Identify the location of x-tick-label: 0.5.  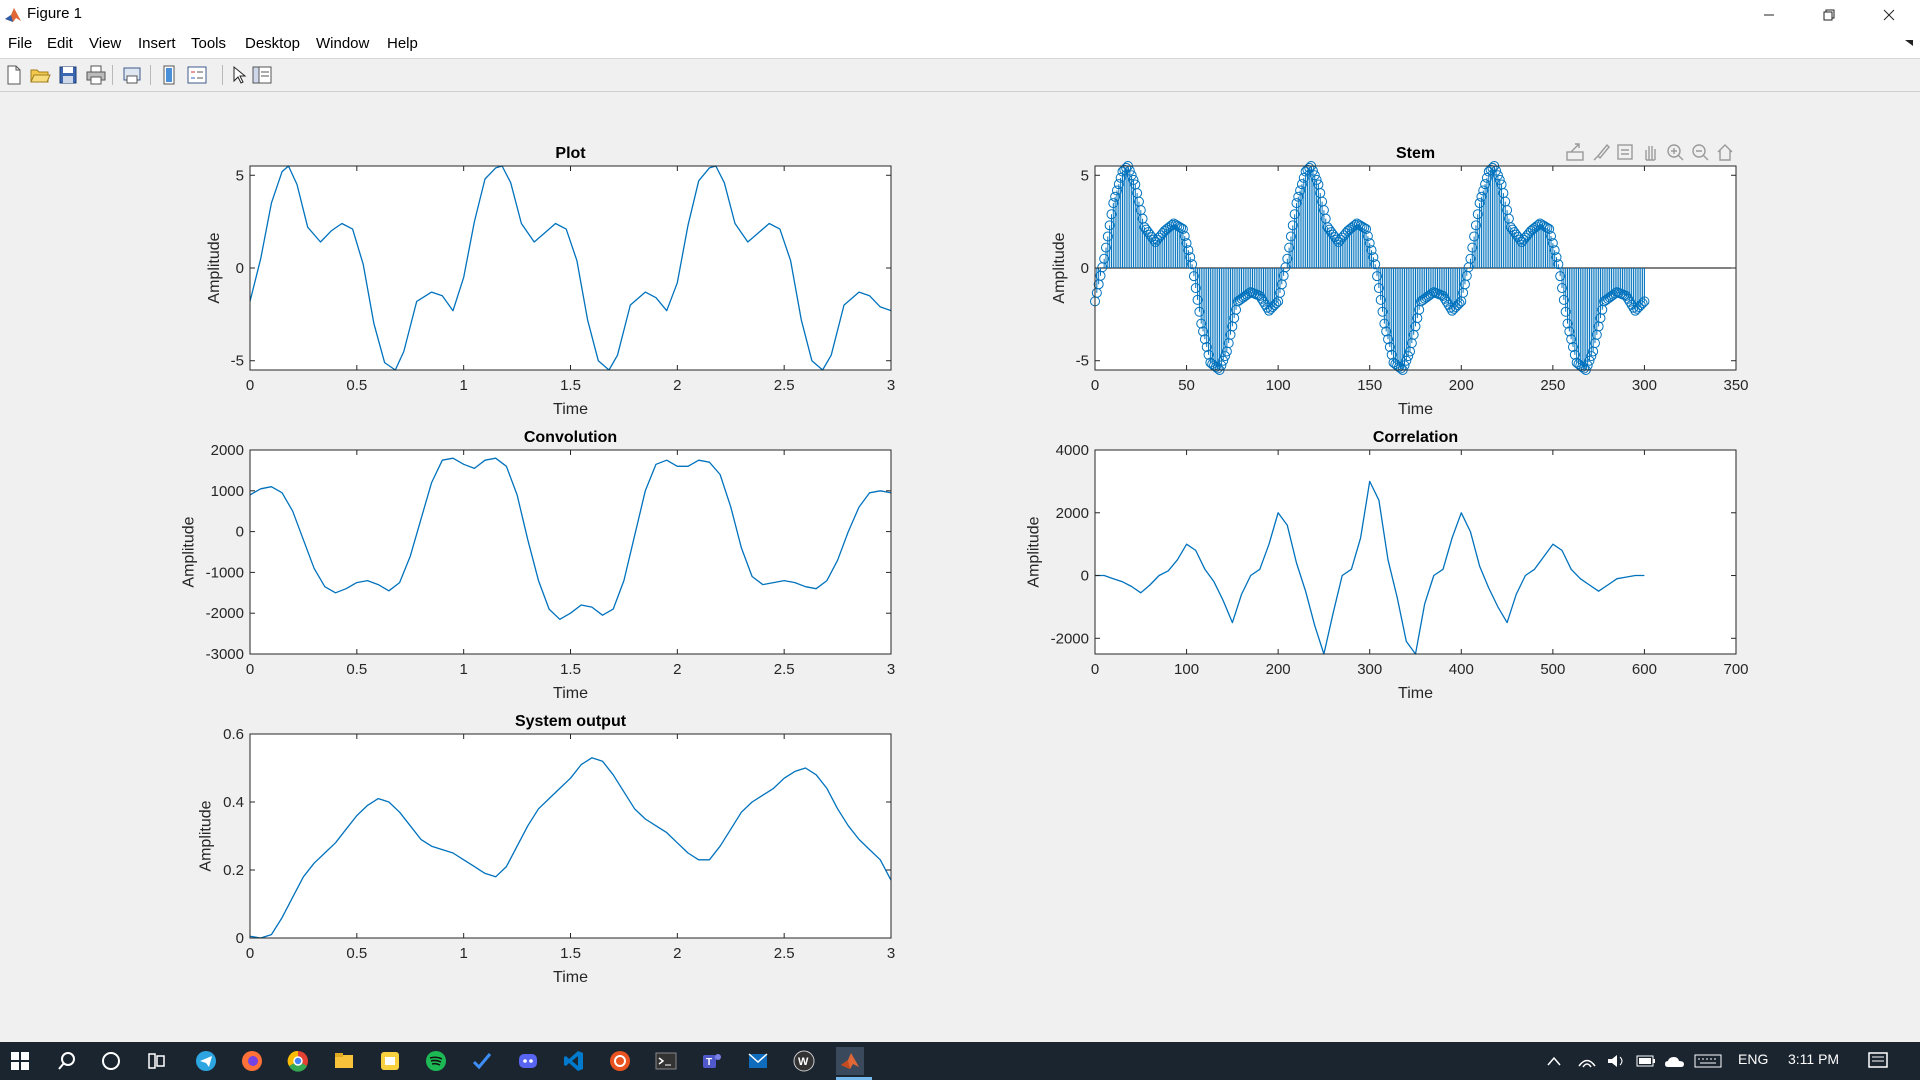
(356, 669).